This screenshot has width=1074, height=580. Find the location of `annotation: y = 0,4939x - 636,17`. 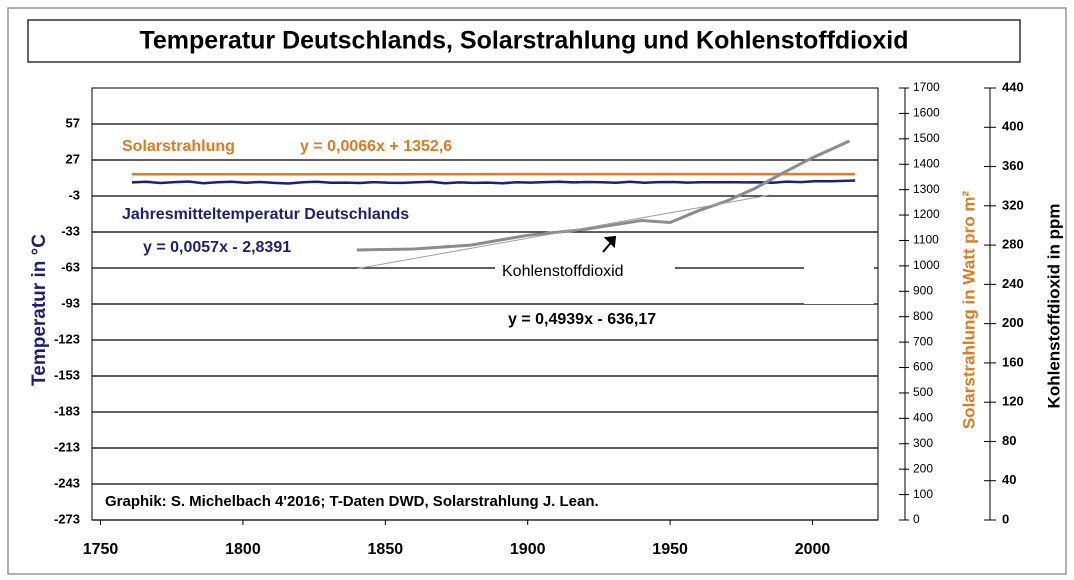

annotation: y = 0,4939x - 636,17 is located at coordinates (582, 319).